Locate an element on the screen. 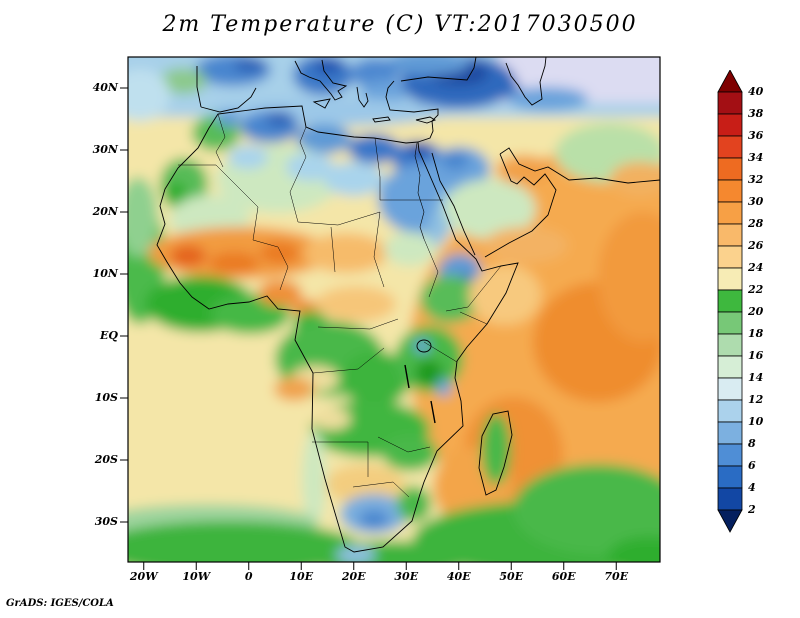  lon-axis-label: 20W is located at coordinates (143, 576).